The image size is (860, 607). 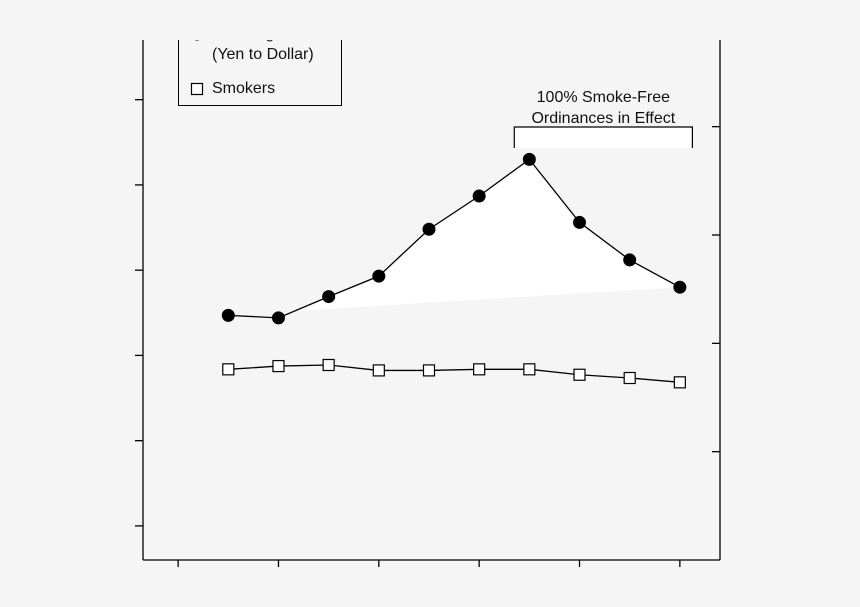 I want to click on legend: Exchange Rate (Yen to Dollar) Smokers, so click(x=260, y=73).